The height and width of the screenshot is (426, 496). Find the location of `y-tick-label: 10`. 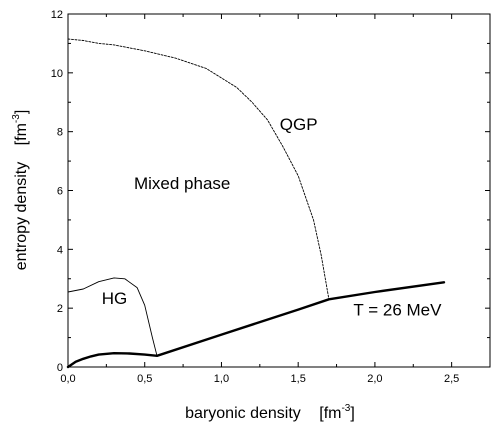

y-tick-label: 10 is located at coordinates (57, 74).